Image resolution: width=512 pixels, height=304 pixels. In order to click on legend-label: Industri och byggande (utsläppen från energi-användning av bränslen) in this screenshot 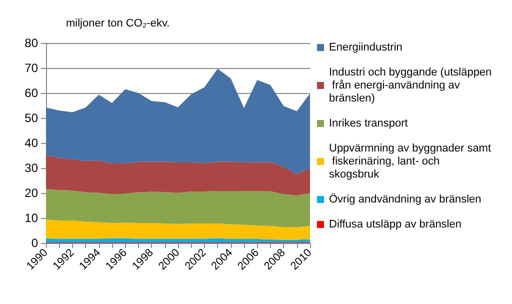, I will do `click(410, 85)`.